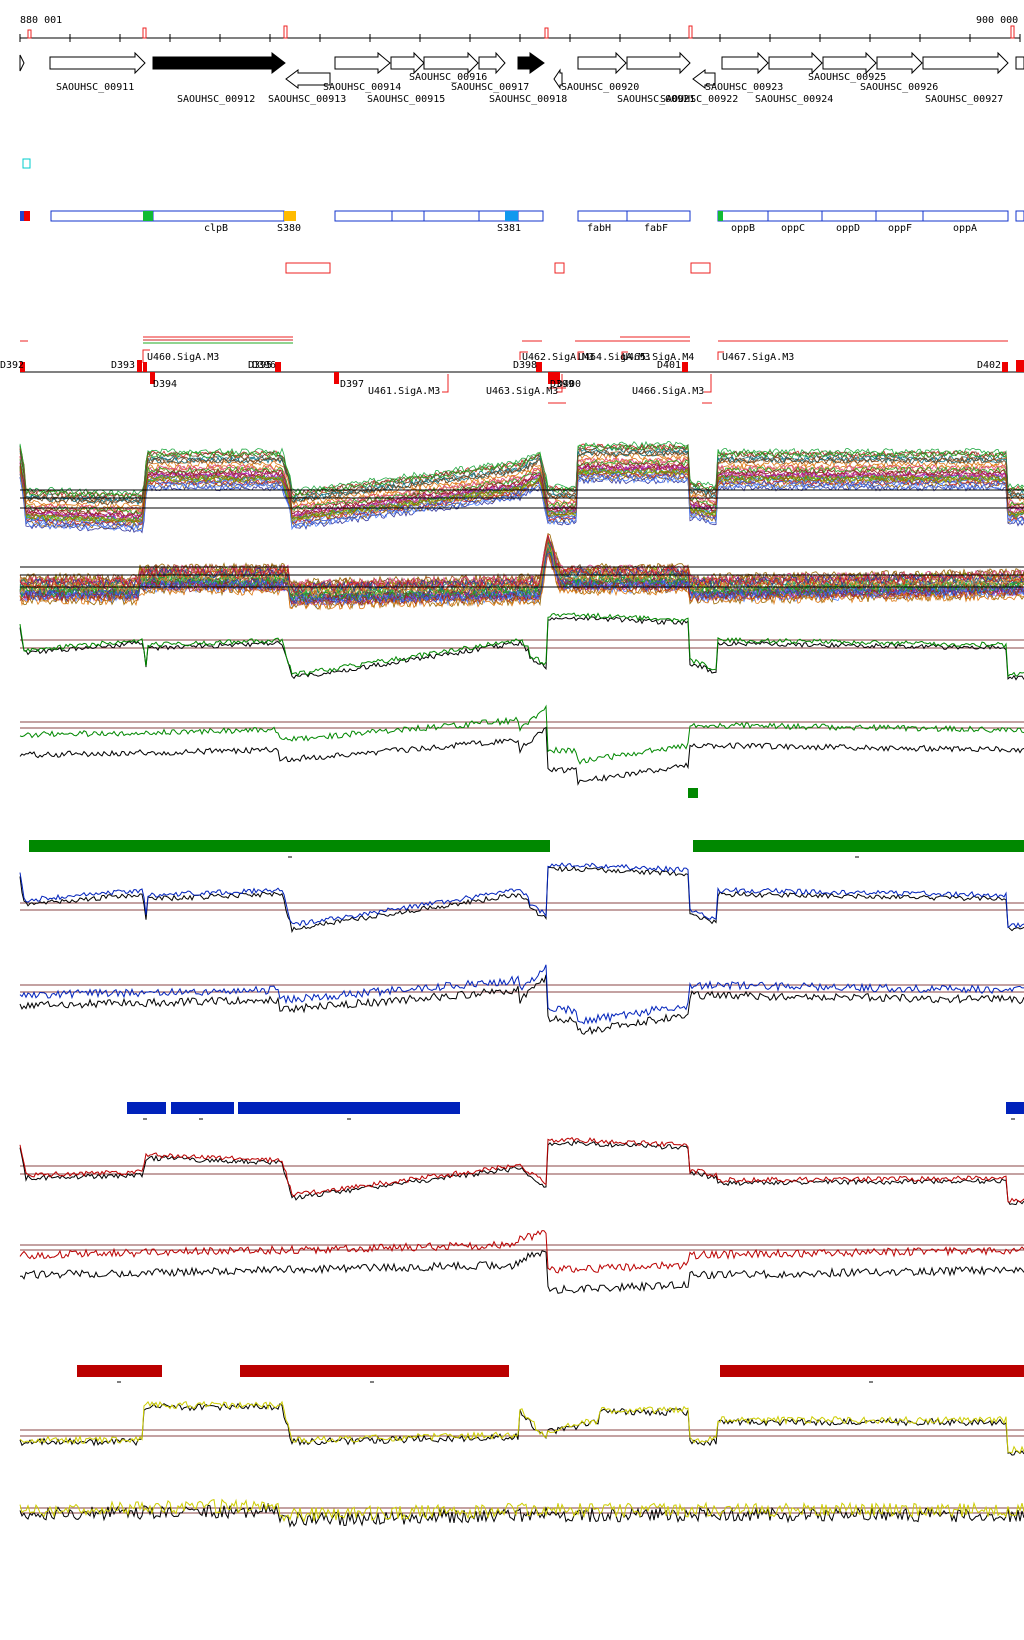  What do you see at coordinates (260, 365) in the screenshot?
I see `segment-label-D395: D395` at bounding box center [260, 365].